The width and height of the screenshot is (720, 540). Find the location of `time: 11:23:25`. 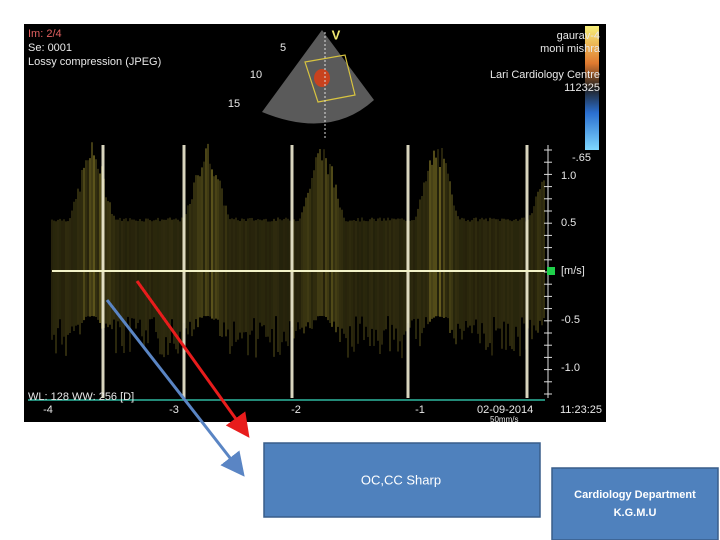

time: 11:23:25 is located at coordinates (581, 410).